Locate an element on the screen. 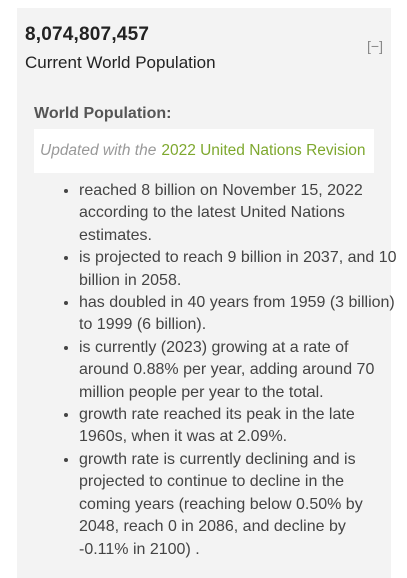 This screenshot has height=578, width=407. section-title: World Population: is located at coordinates (103, 113).